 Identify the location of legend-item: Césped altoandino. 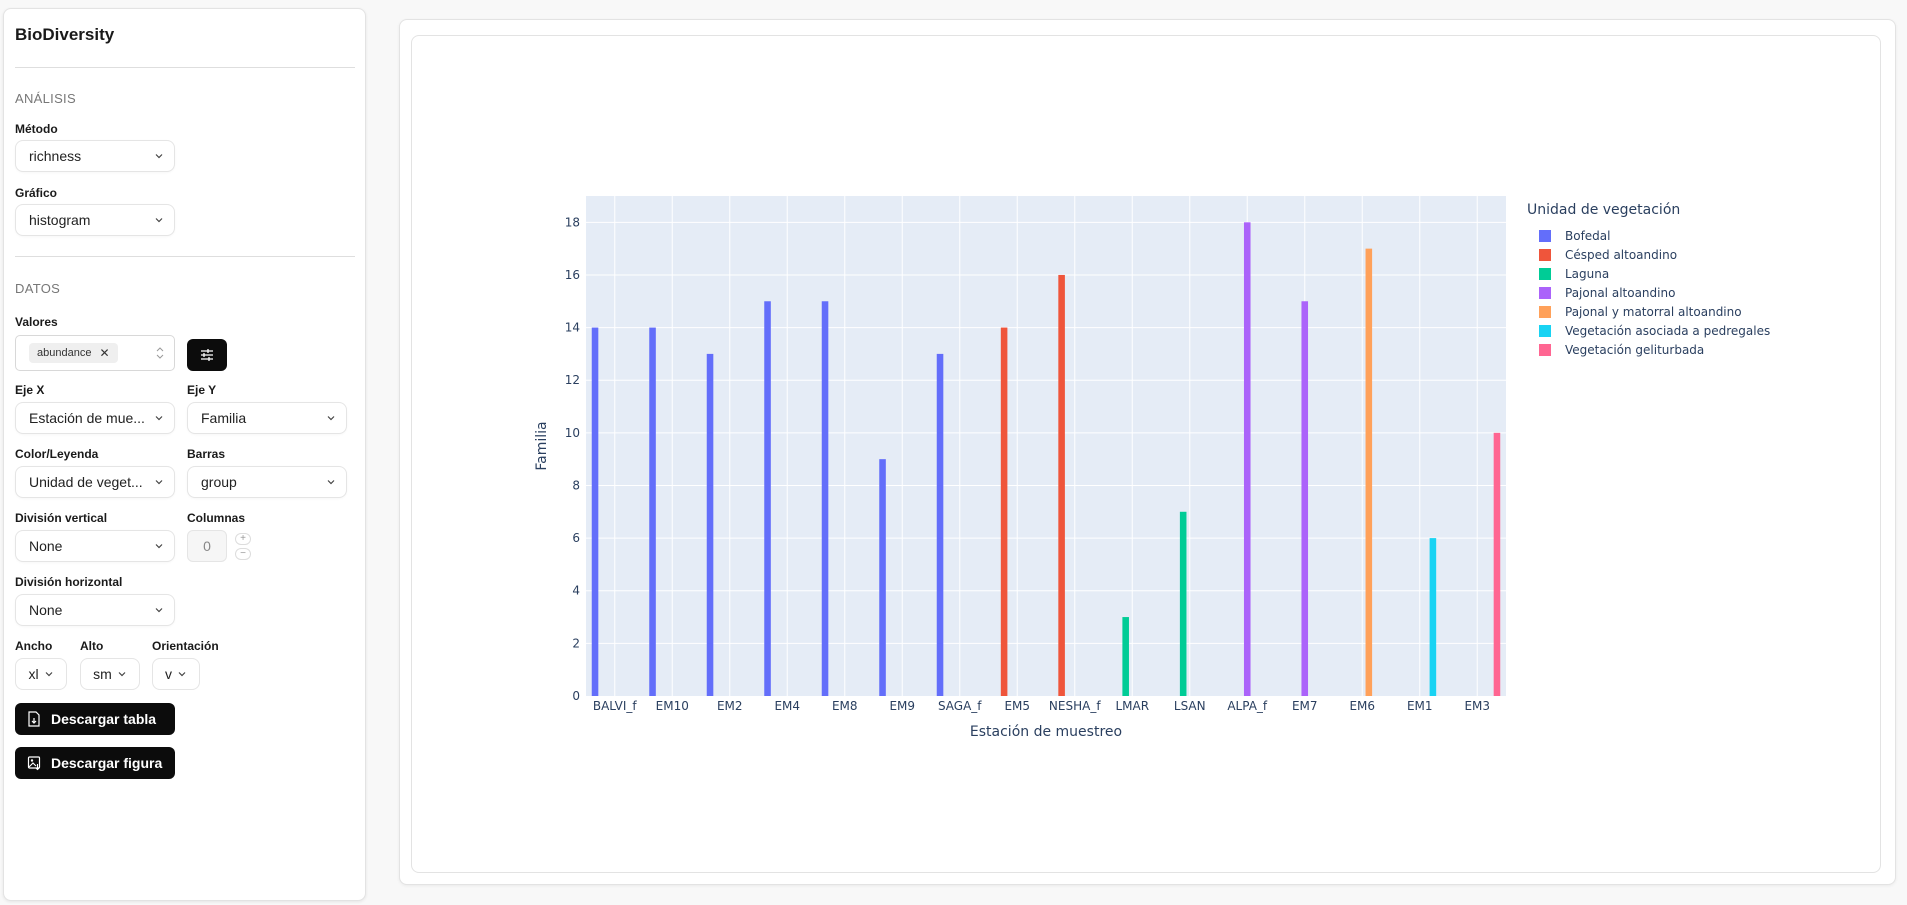
(1608, 255).